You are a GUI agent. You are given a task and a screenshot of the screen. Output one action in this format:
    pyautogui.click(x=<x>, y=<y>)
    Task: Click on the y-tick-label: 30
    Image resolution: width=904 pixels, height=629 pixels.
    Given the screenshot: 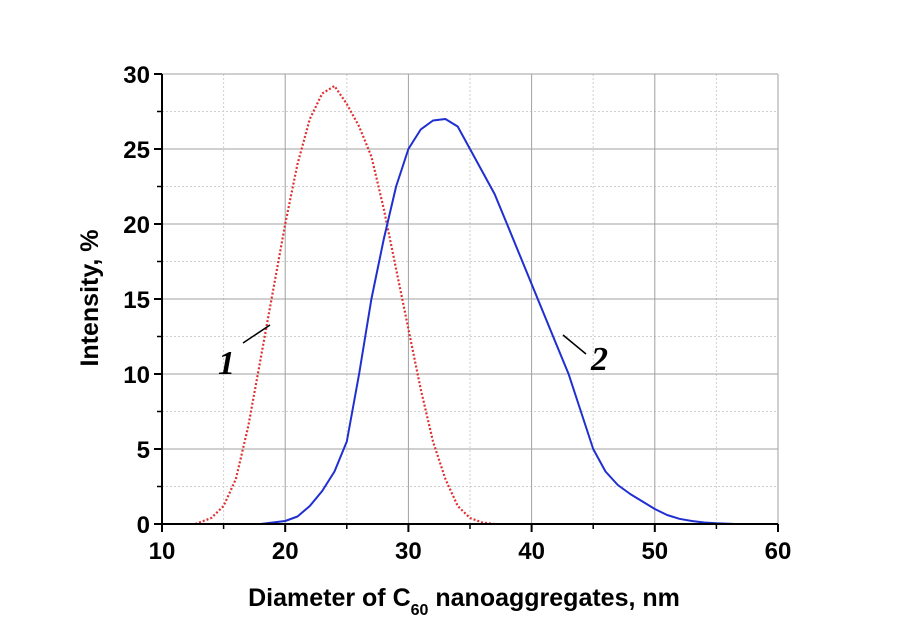 What is the action you would take?
    pyautogui.click(x=136, y=75)
    